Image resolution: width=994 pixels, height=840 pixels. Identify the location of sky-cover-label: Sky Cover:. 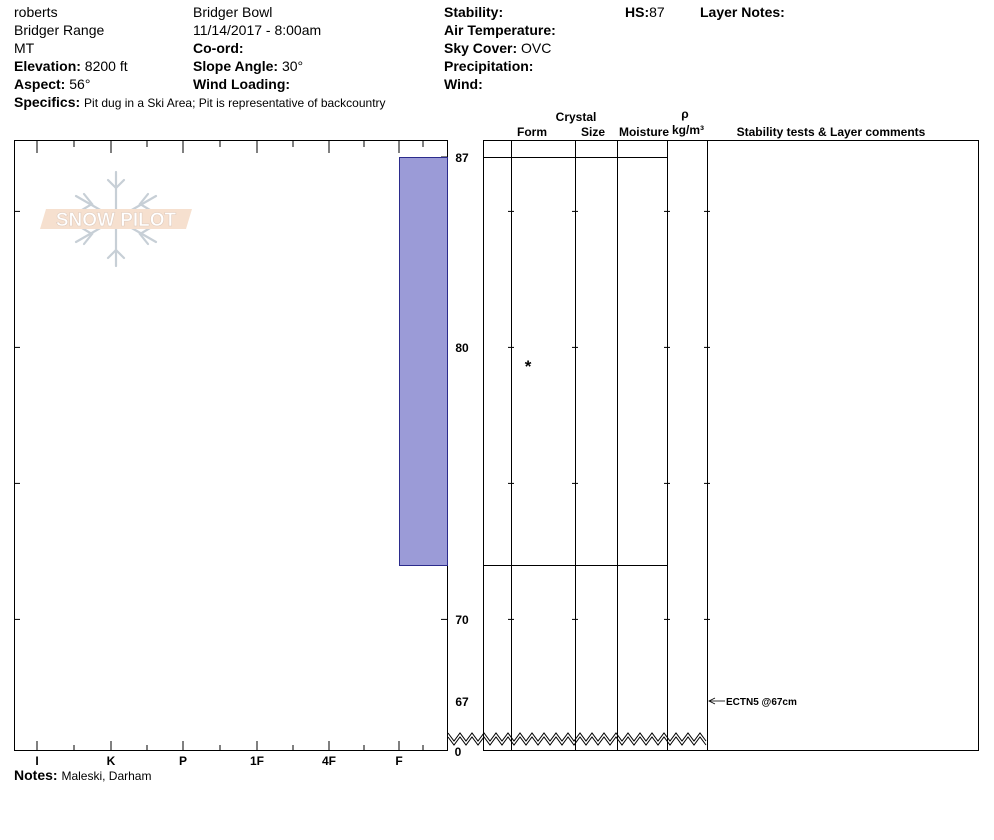
(481, 48).